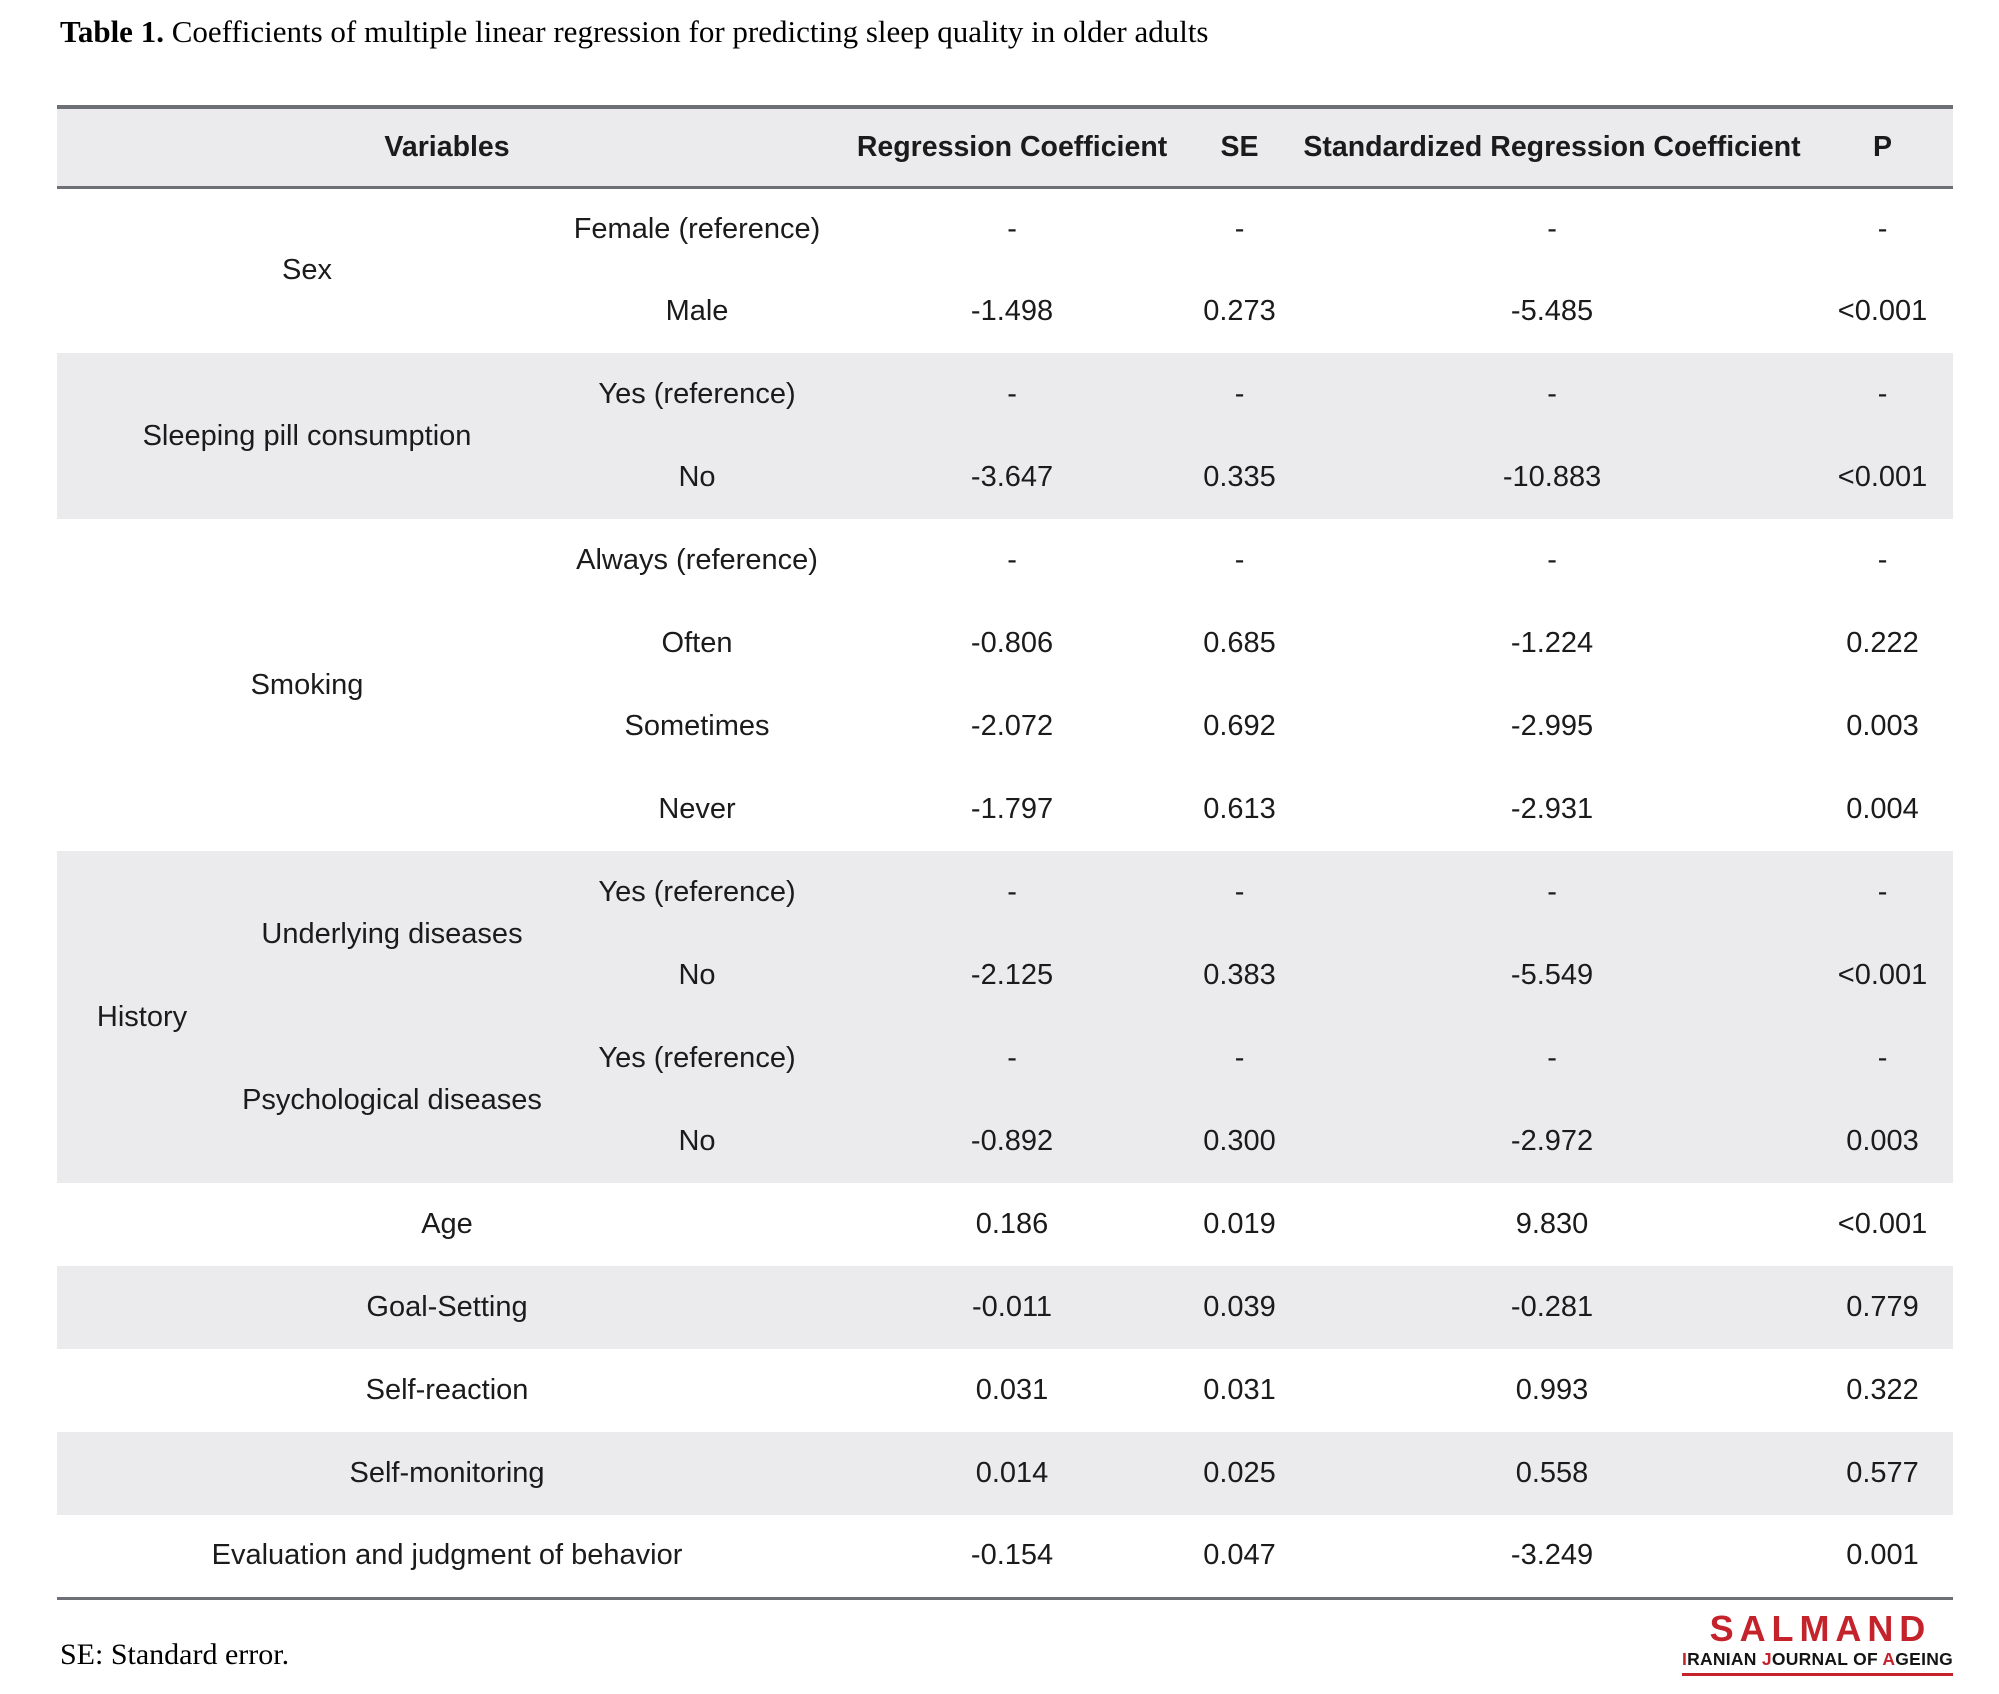 This screenshot has width=1999, height=1694. What do you see at coordinates (1882, 643) in the screenshot?
I see `value-cell: 0.222` at bounding box center [1882, 643].